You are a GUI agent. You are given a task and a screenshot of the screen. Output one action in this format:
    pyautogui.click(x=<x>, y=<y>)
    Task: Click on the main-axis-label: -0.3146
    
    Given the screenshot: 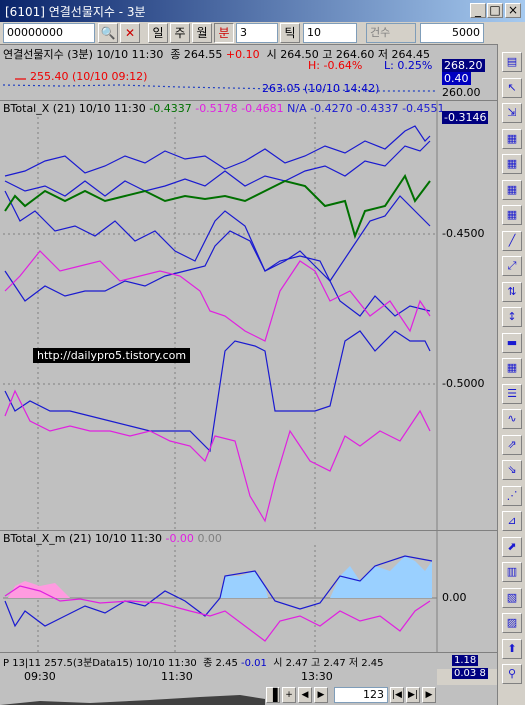 What is the action you would take?
    pyautogui.click(x=465, y=117)
    